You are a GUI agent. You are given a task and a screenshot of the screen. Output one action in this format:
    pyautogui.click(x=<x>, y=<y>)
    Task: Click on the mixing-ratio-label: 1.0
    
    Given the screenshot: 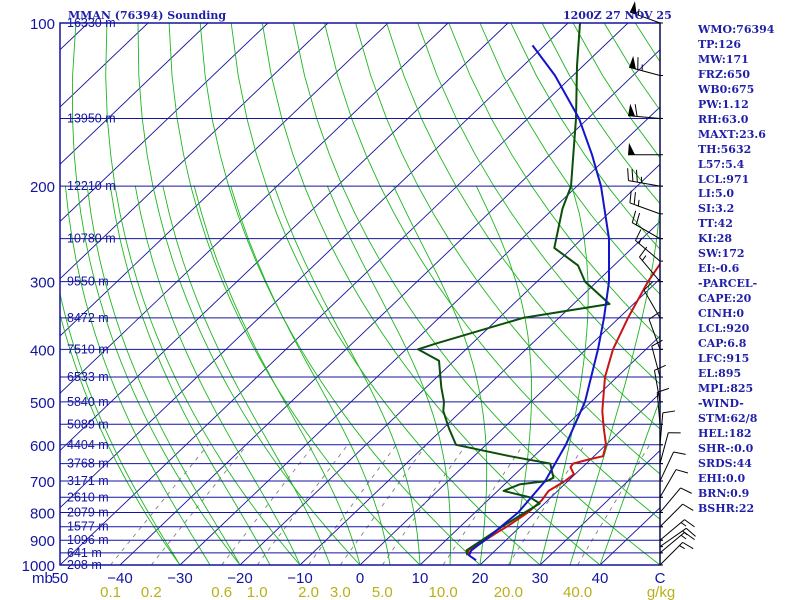 What is the action you would take?
    pyautogui.click(x=257, y=592)
    